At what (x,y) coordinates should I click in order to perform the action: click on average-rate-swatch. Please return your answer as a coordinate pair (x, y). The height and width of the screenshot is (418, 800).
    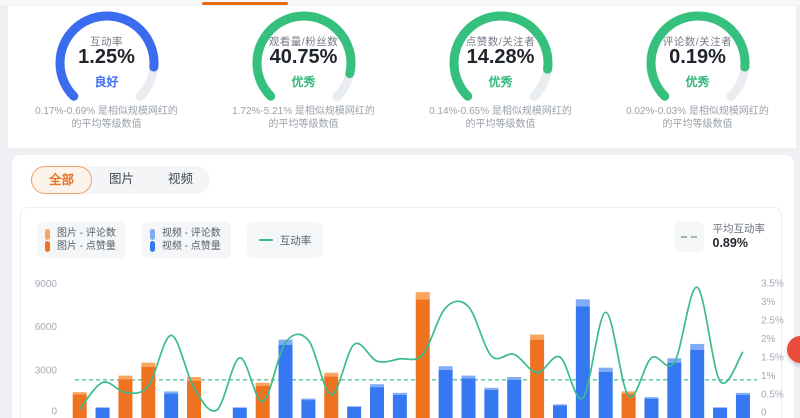
    Looking at the image, I should click on (688, 237).